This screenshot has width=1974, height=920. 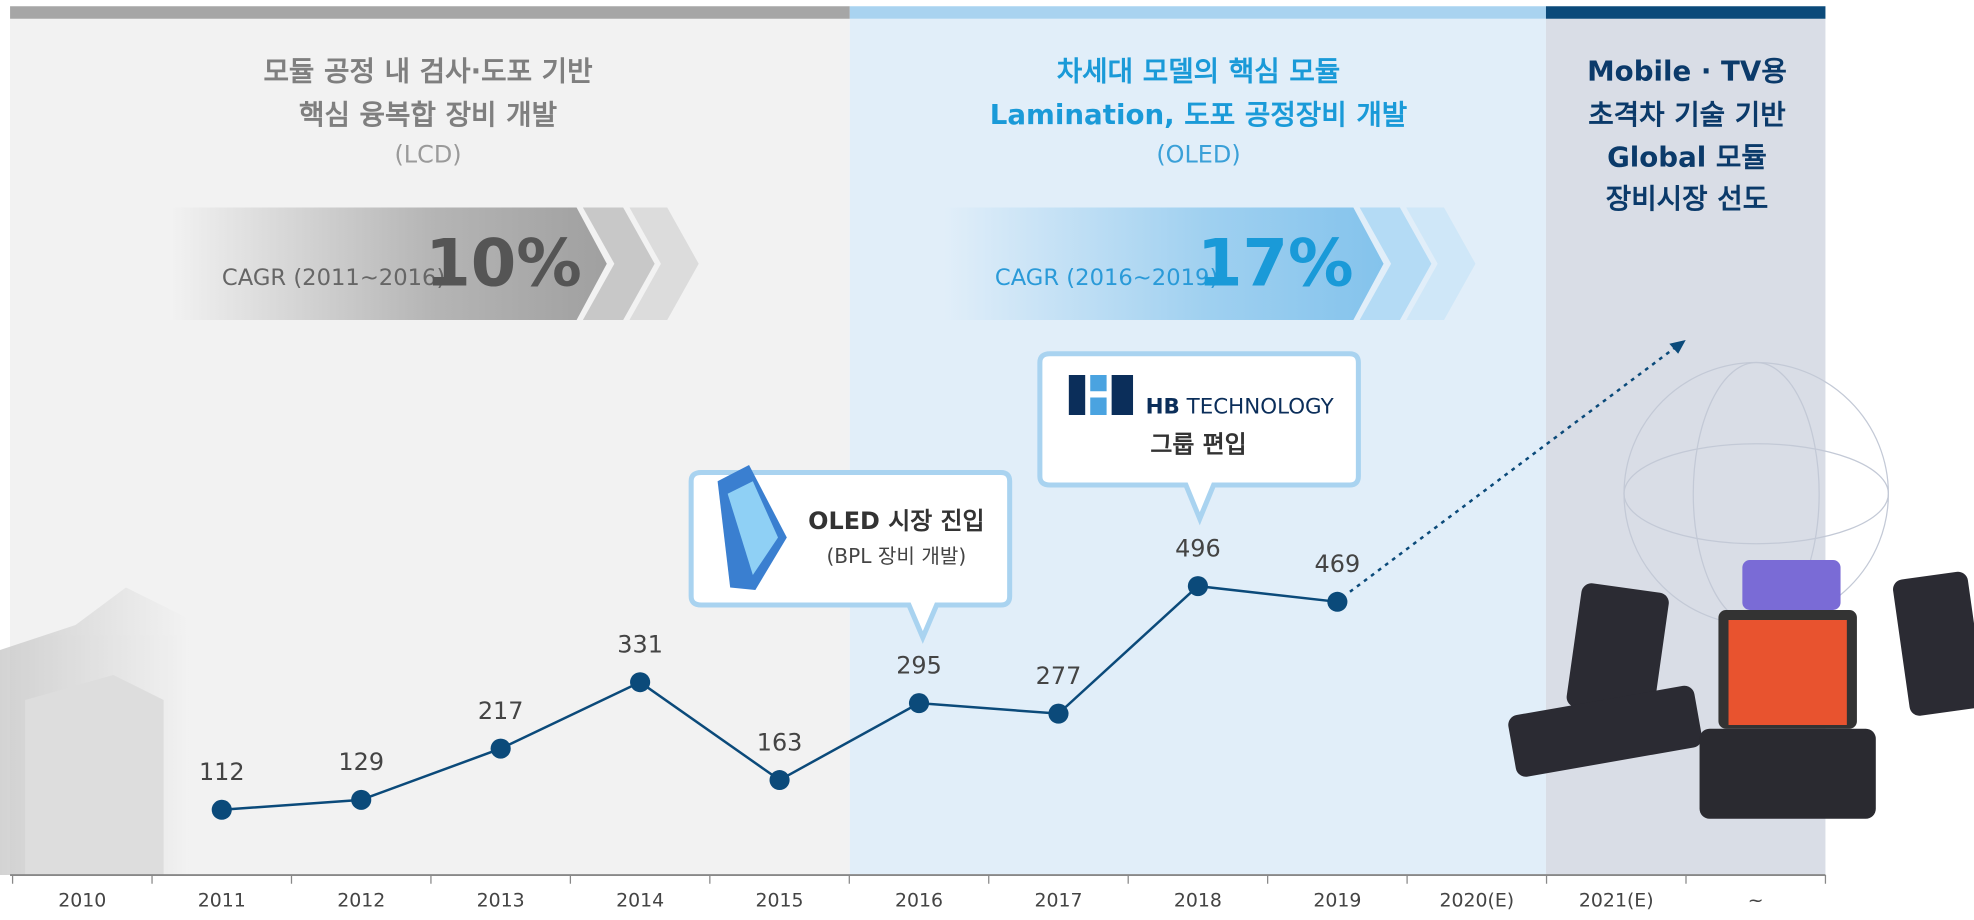 What do you see at coordinates (428, 114) in the screenshot?
I see `panel-title: 핵심 융복합 장비 개발` at bounding box center [428, 114].